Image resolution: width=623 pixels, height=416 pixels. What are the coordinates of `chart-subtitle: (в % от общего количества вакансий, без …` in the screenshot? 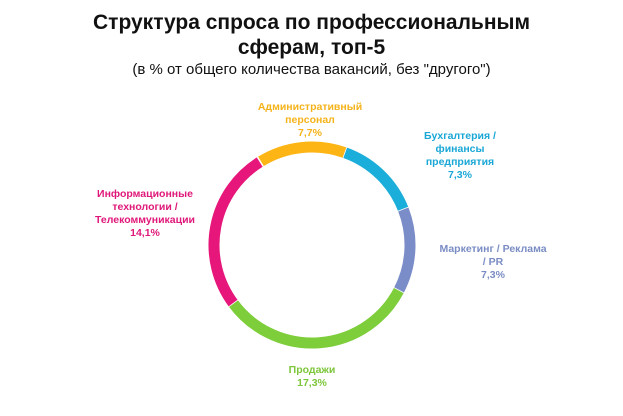 It's located at (311, 69).